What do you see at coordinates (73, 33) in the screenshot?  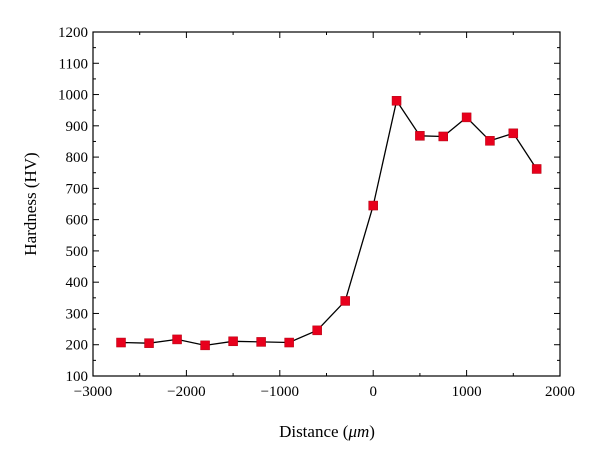 I see `y-tick-label: 1200` at bounding box center [73, 33].